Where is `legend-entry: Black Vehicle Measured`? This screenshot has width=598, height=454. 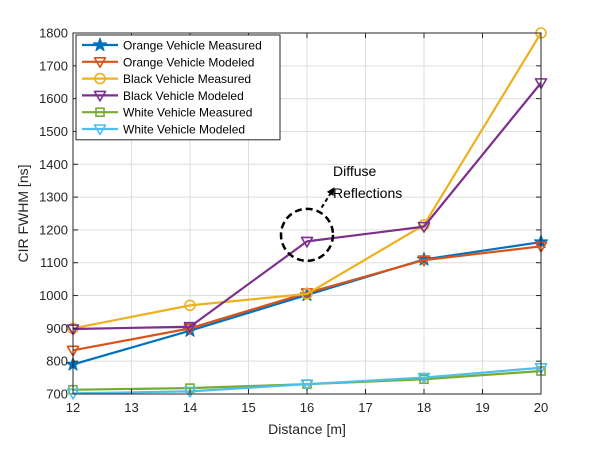
legend-entry: Black Vehicle Measured is located at coordinates (166, 79).